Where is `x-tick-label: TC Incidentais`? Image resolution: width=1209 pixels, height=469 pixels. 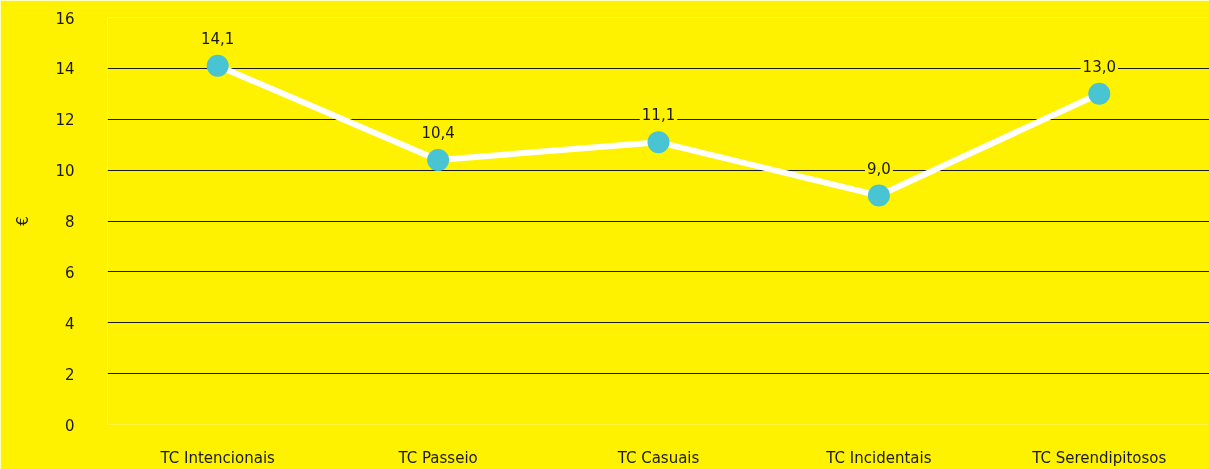
x-tick-label: TC Incidentais is located at coordinates (878, 457).